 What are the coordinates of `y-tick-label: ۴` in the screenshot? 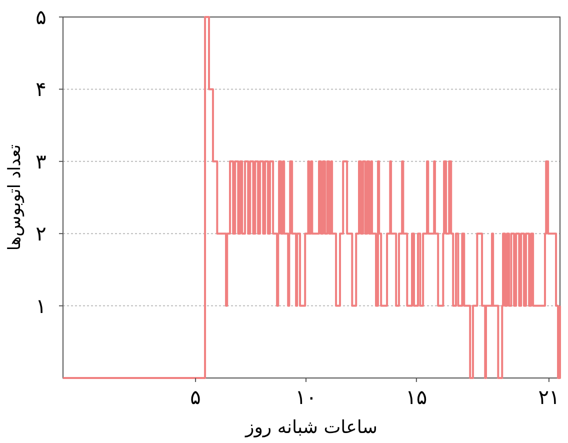 It's located at (41, 89).